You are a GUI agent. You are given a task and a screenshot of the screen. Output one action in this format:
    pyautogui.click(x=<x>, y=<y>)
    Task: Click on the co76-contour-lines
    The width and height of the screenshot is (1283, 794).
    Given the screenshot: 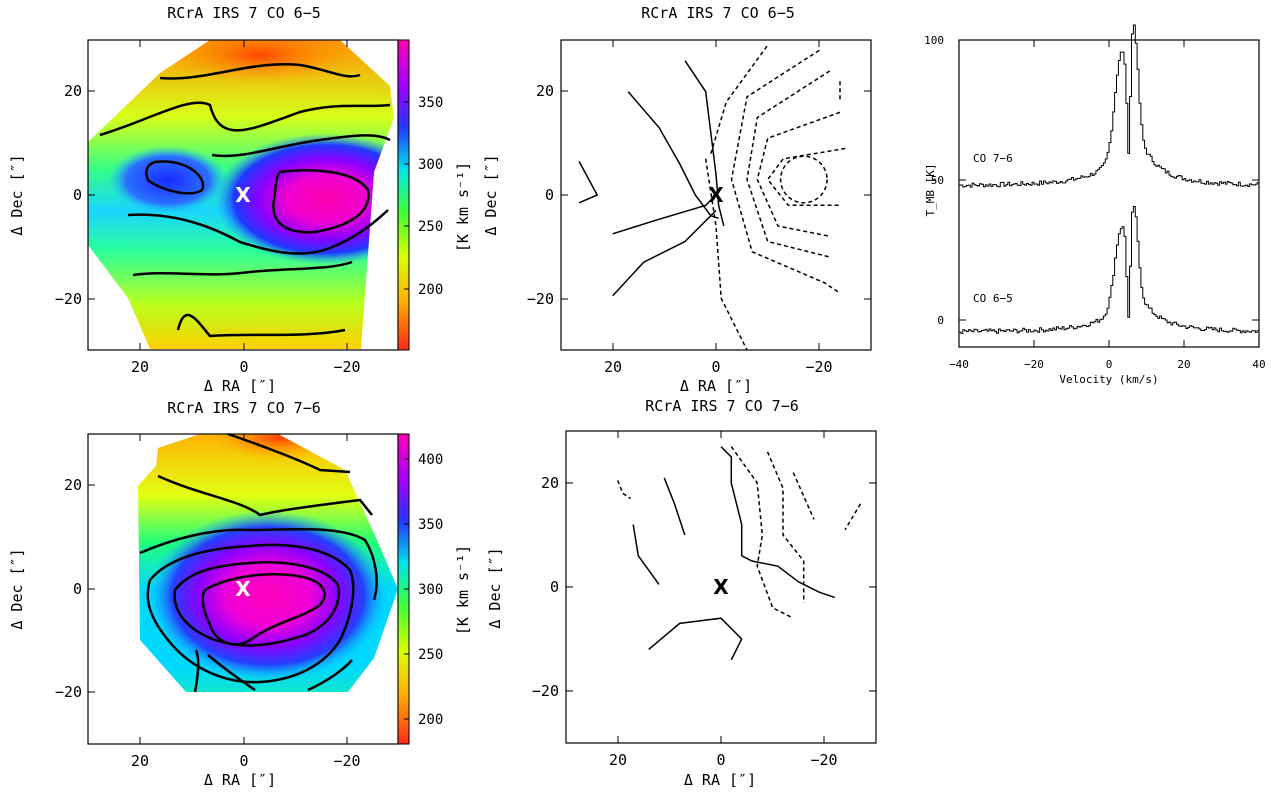 What is the action you would take?
    pyautogui.click(x=739, y=553)
    